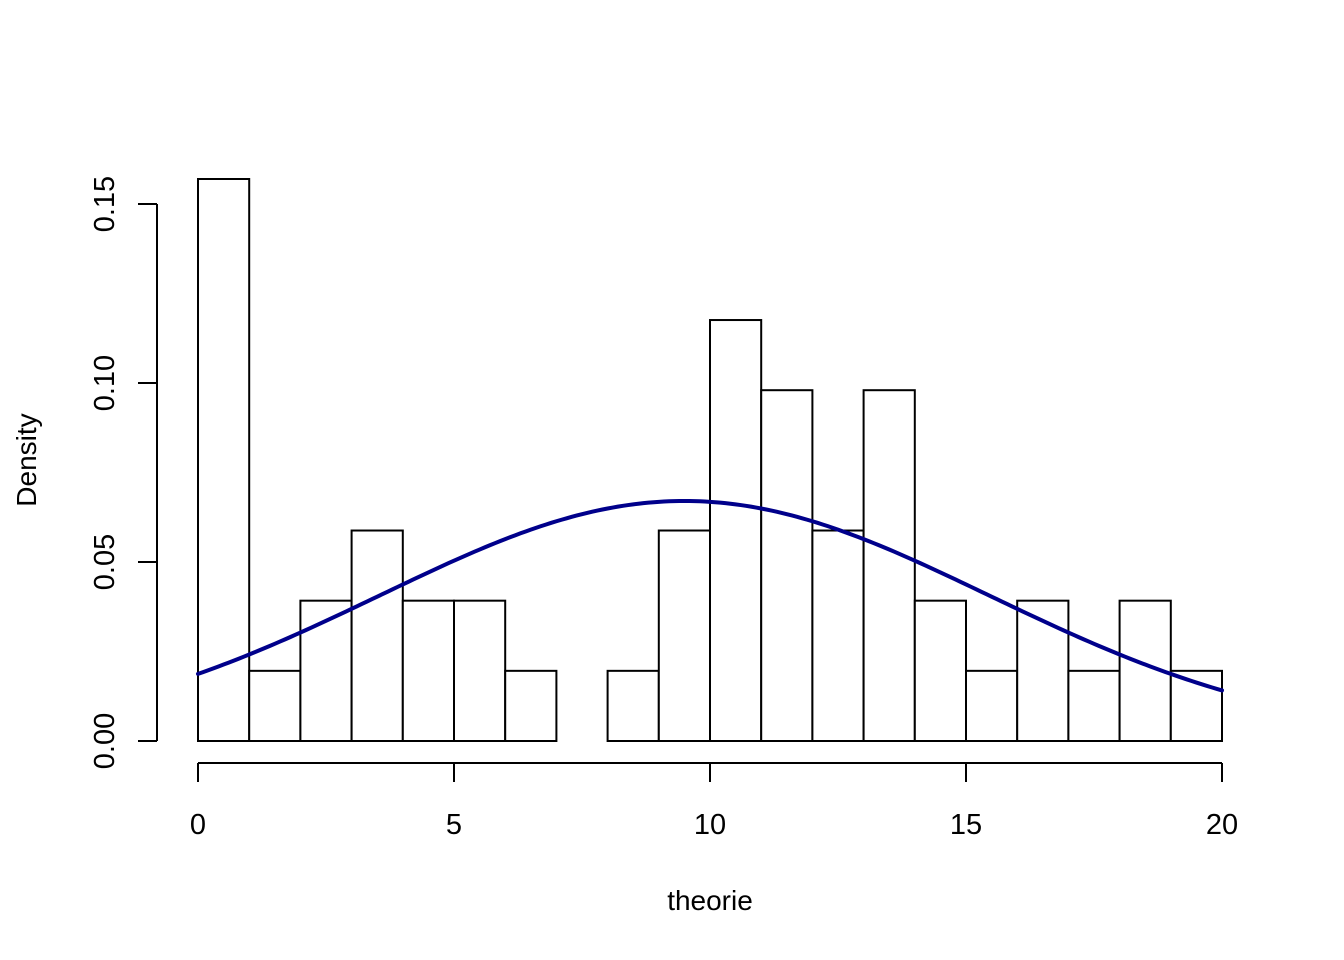 This screenshot has height=960, width=1344. Describe the element at coordinates (454, 825) in the screenshot. I see `x-tick-label: 5` at that location.